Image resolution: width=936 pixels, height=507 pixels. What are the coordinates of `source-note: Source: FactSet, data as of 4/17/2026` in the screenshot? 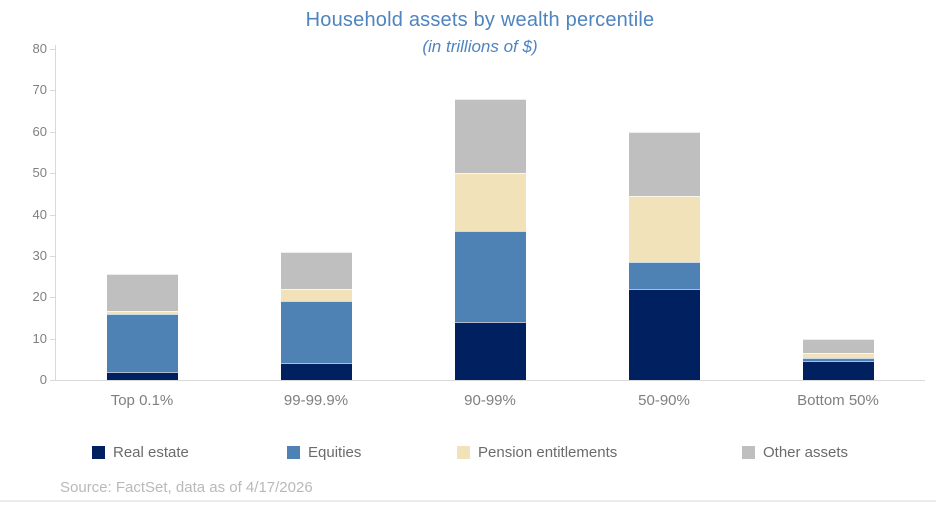 It's located at (186, 487).